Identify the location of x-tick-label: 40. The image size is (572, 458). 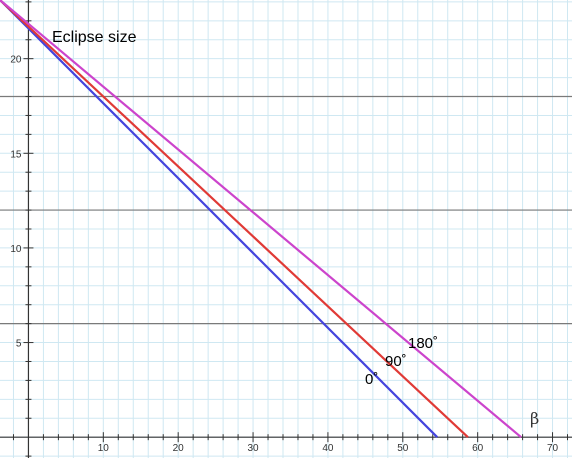
(328, 448).